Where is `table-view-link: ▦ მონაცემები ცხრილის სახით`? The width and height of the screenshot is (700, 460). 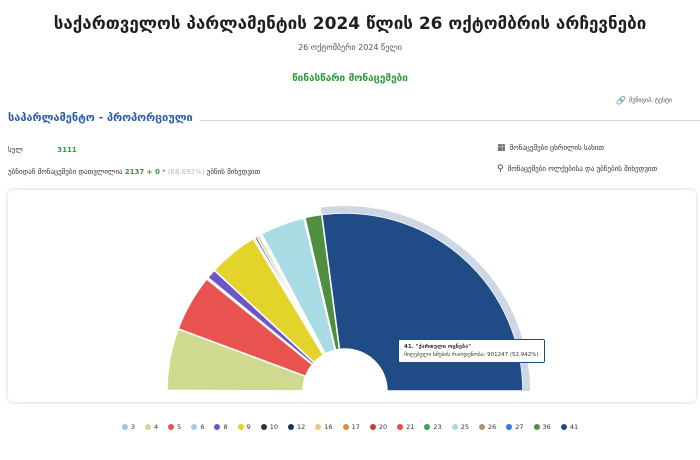
table-view-link: ▦ მონაცემები ცხრილის სახით is located at coordinates (550, 148).